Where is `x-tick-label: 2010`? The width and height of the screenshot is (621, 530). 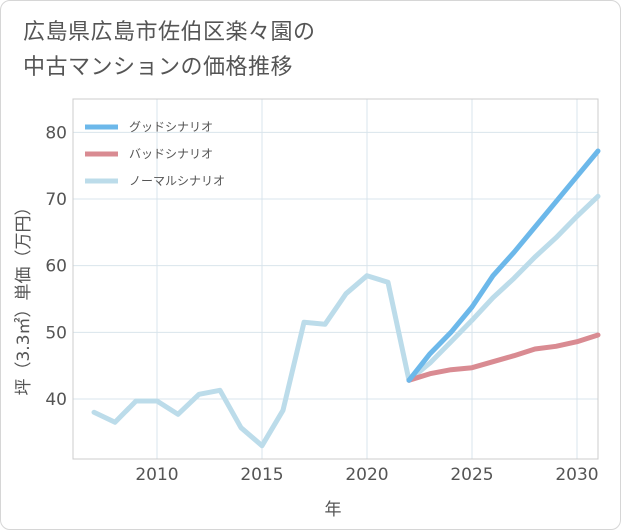
x-tick-label: 2010 is located at coordinates (156, 475).